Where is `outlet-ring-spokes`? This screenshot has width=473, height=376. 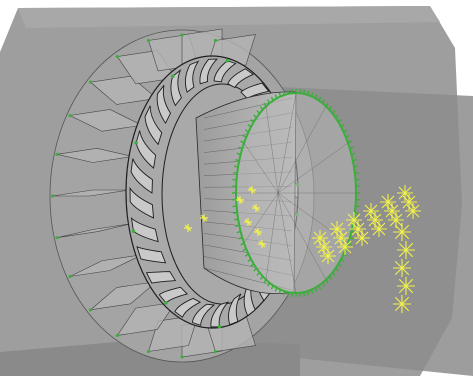
outlet-ring-spokes is located at coordinates (296, 193).